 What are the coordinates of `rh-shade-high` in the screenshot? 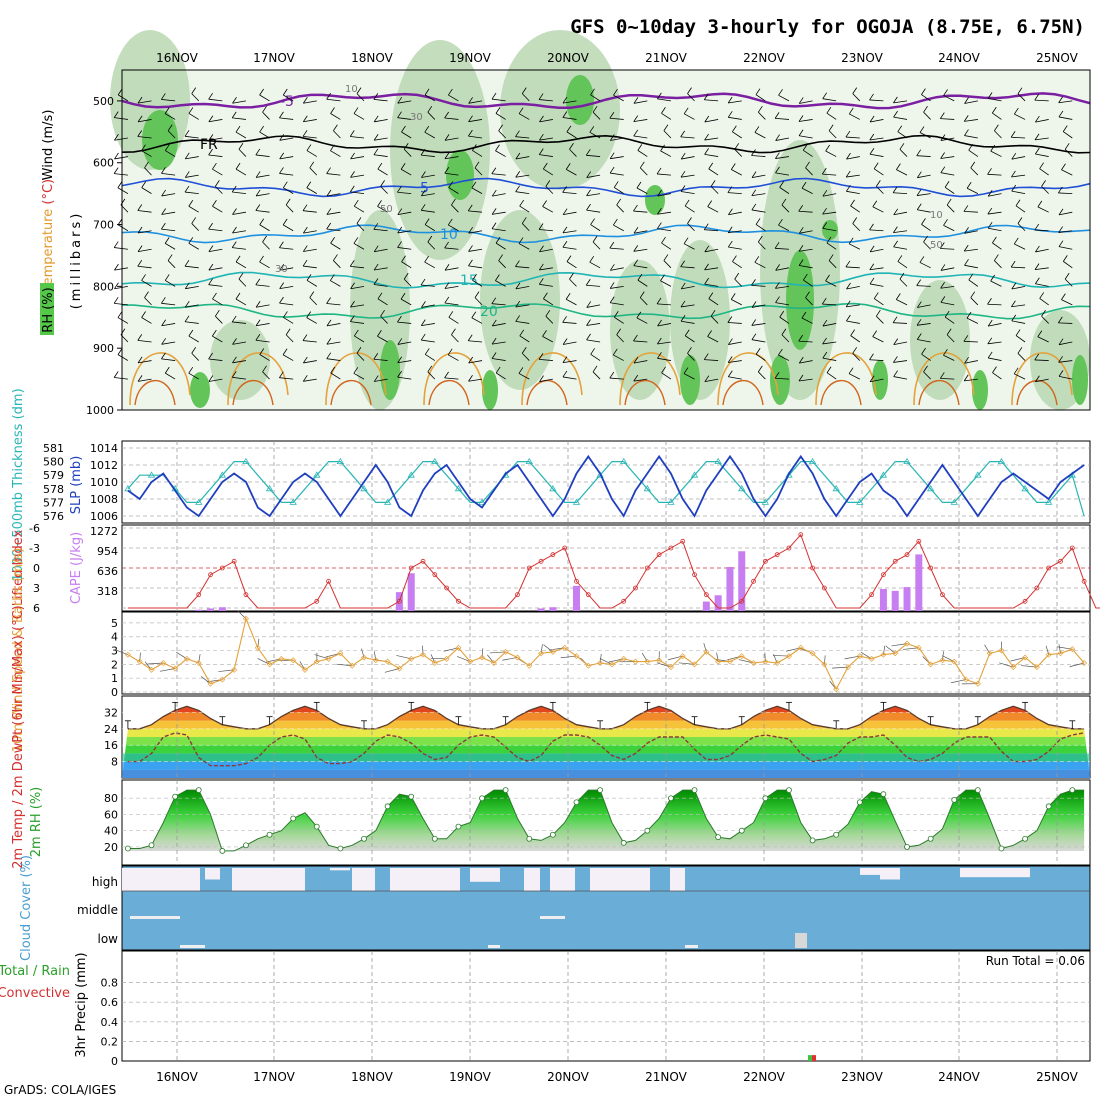 It's located at (390, 370).